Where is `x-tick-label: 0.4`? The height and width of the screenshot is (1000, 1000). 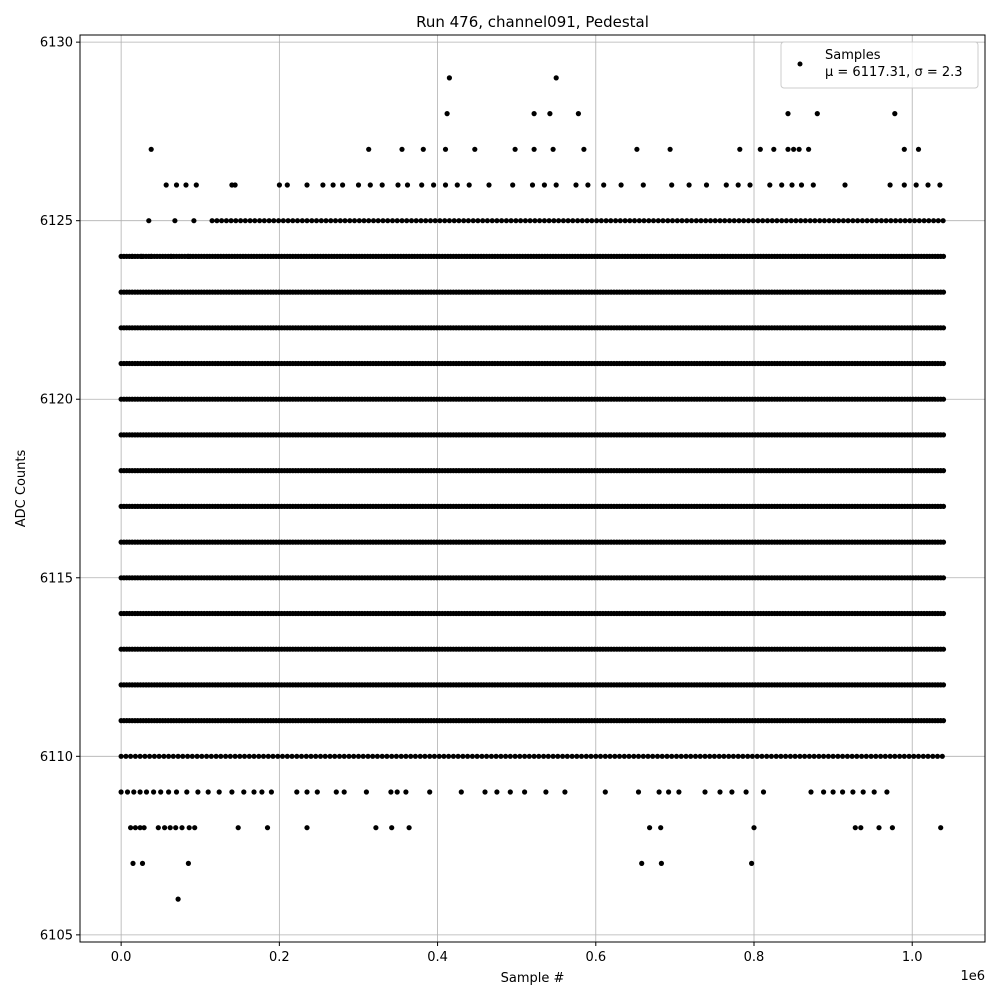 x-tick-label: 0.4 is located at coordinates (437, 957).